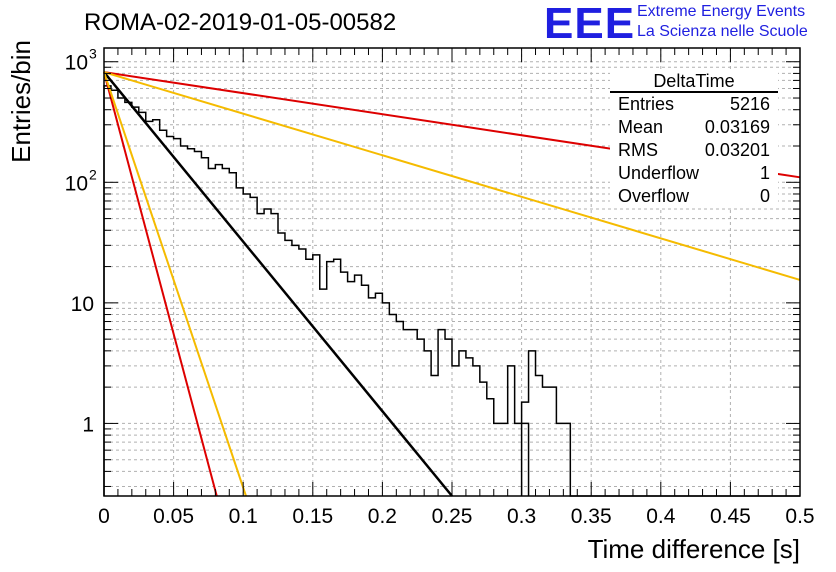 The height and width of the screenshot is (572, 836). I want to click on x-tick-label: 0.15, so click(312, 516).